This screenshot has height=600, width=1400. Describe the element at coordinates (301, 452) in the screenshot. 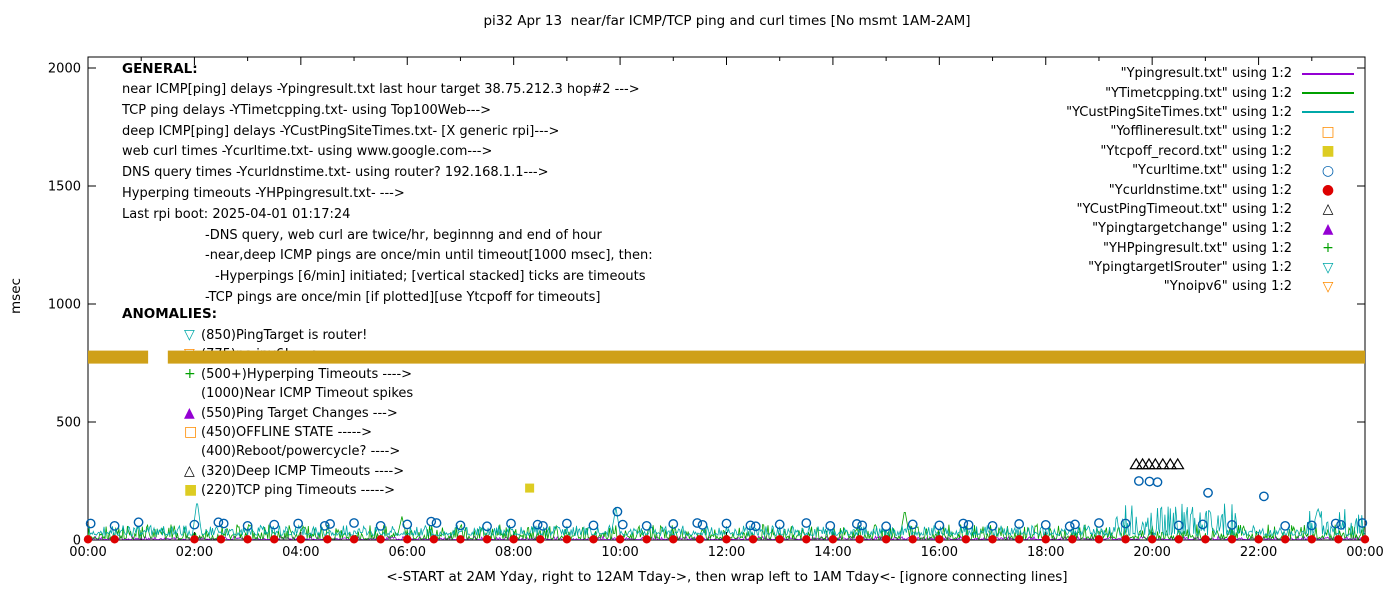

I see `anomaly-text: (400)Reboot/powercycle? ---->` at that location.